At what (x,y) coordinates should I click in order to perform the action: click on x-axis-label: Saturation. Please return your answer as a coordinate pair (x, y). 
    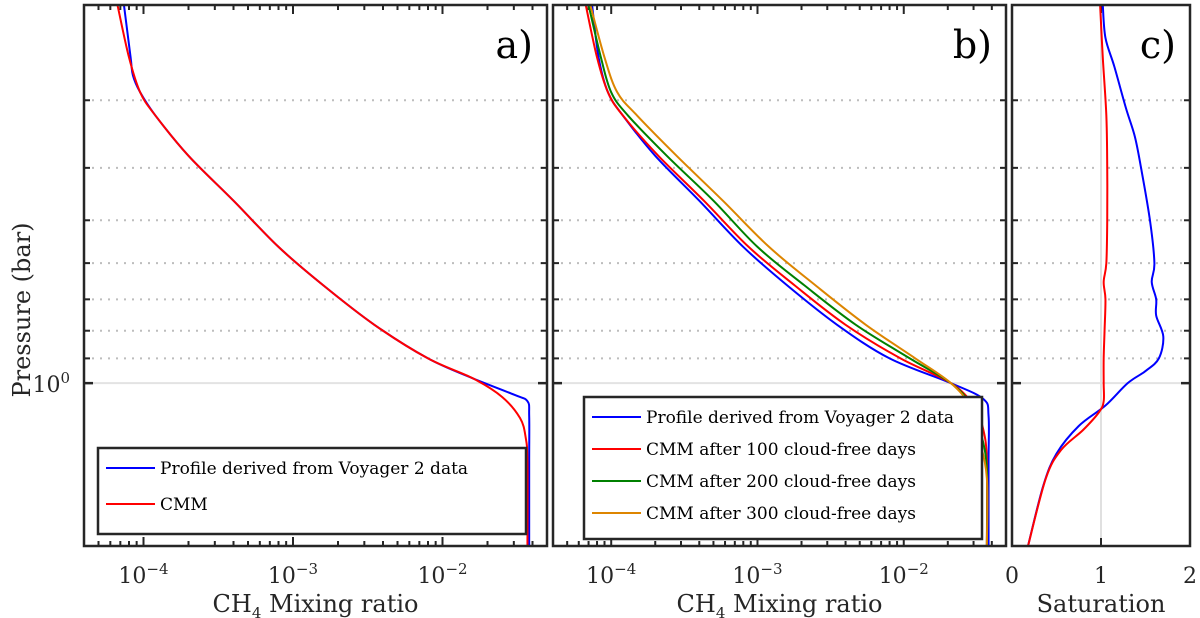
    Looking at the image, I should click on (1101, 604).